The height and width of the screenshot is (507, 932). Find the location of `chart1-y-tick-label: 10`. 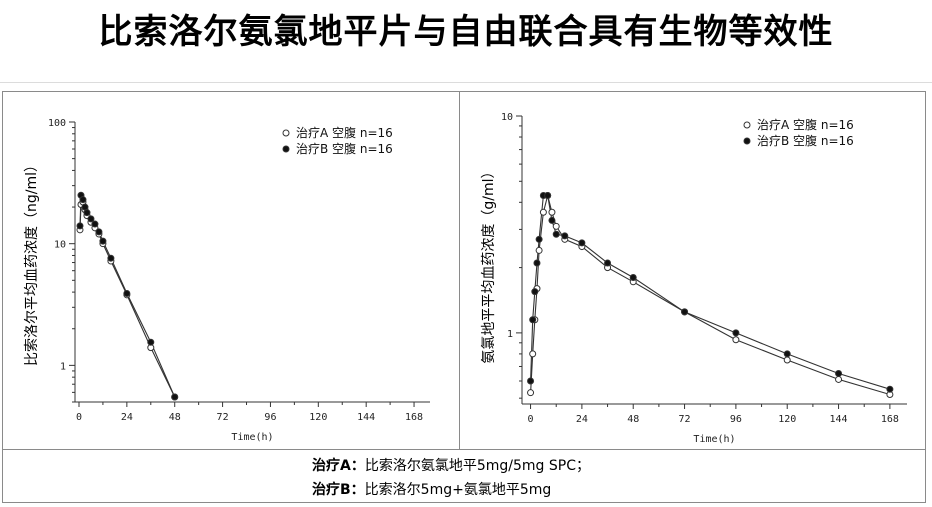

chart1-y-tick-label: 10 is located at coordinates (60, 245).